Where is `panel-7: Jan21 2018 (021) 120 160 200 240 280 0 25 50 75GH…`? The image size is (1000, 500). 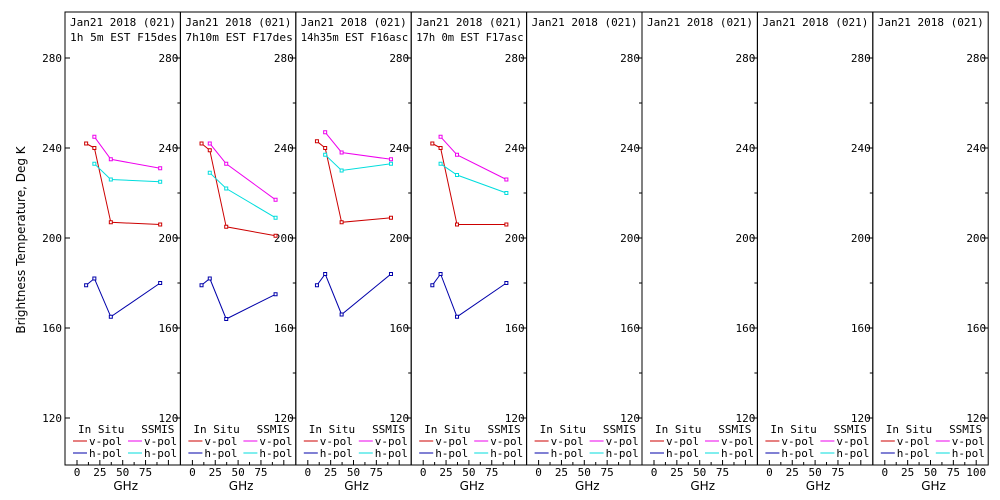
panel-7: Jan21 2018 (021) 120 160 200 240 280 0 25 50 75GH… is located at coordinates (815, 252).